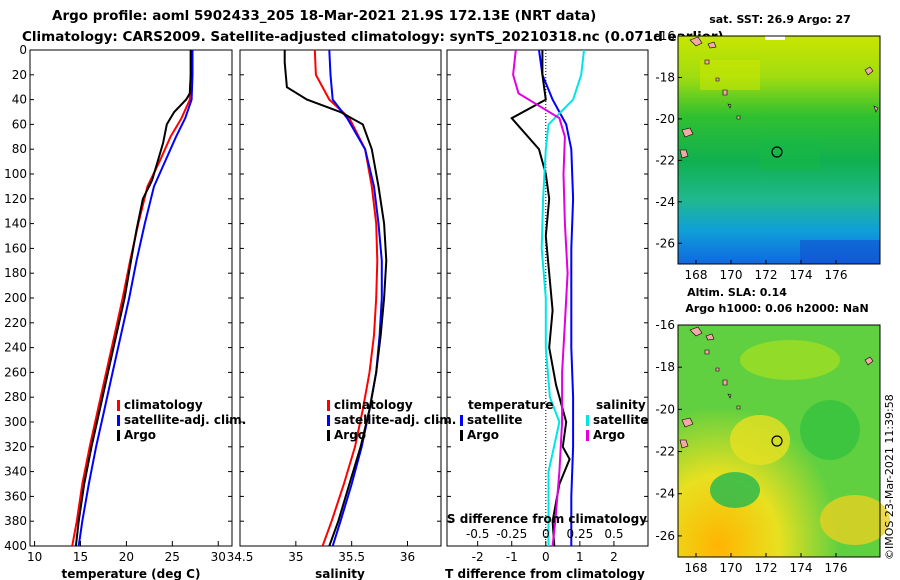 This screenshot has width=900, height=580. I want to click on argo-location-marker, so click(777, 441).